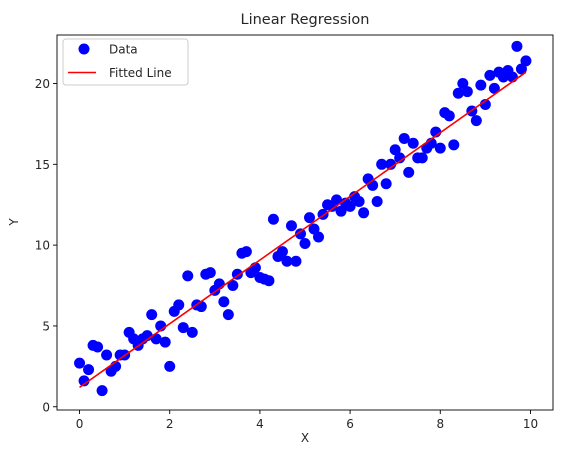 The width and height of the screenshot is (562, 455). I want to click on legend-label-data: Data, so click(123, 50).